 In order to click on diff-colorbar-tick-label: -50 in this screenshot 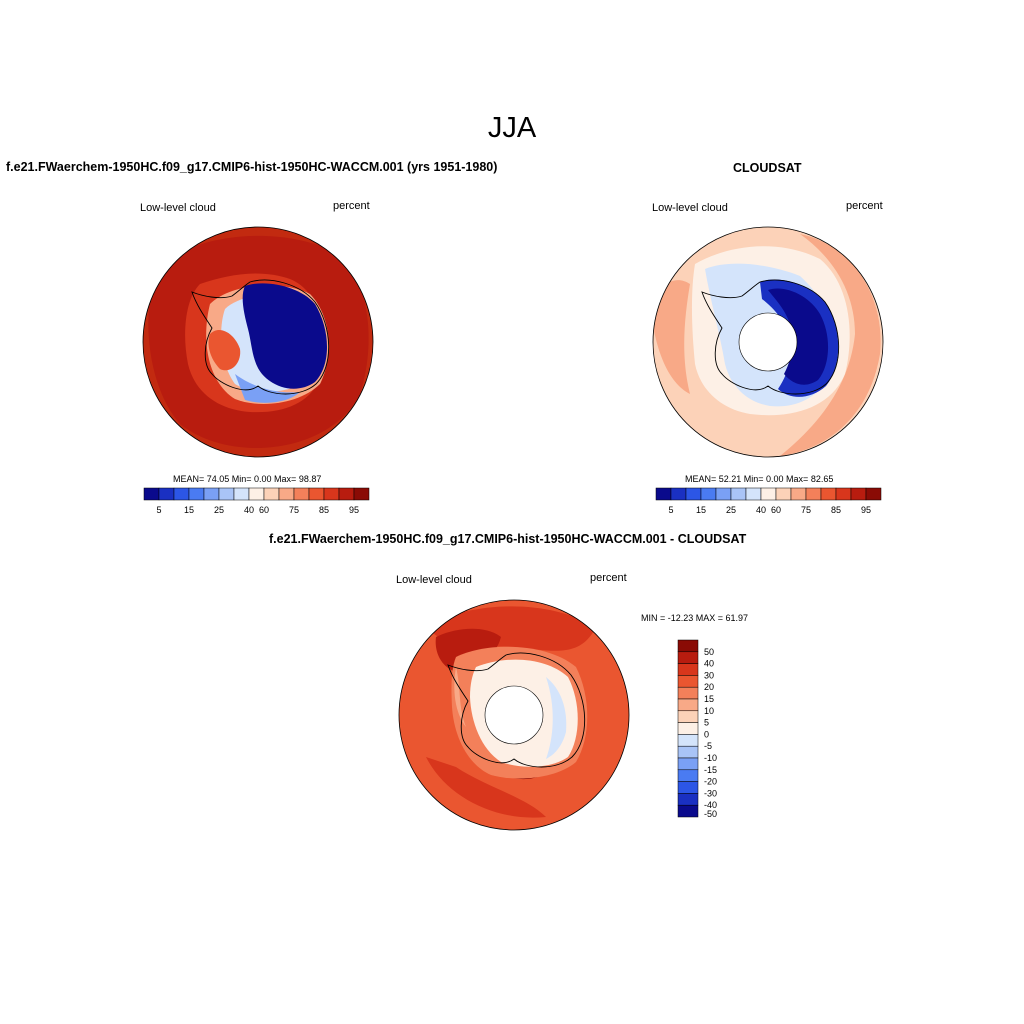, I will do `click(710, 814)`.